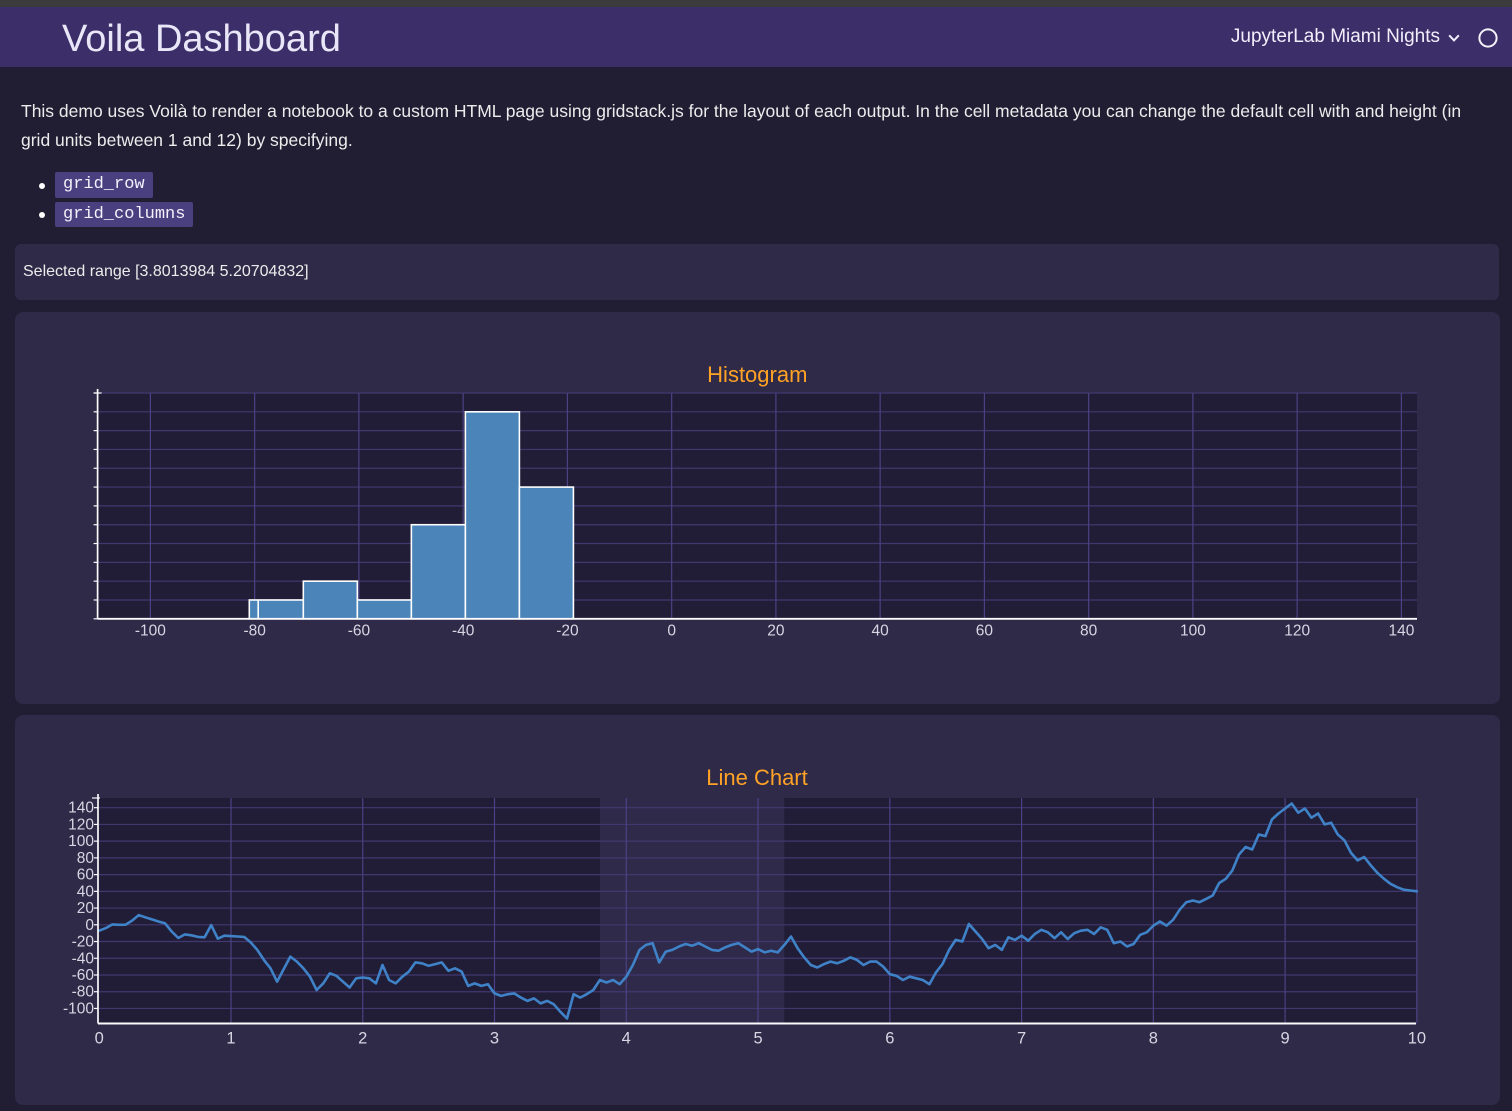  What do you see at coordinates (889, 1039) in the screenshot?
I see `svg-text: 6` at bounding box center [889, 1039].